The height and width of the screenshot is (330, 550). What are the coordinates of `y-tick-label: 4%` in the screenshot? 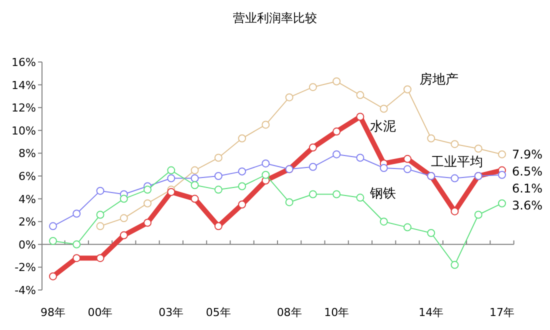 It's located at (27, 199).